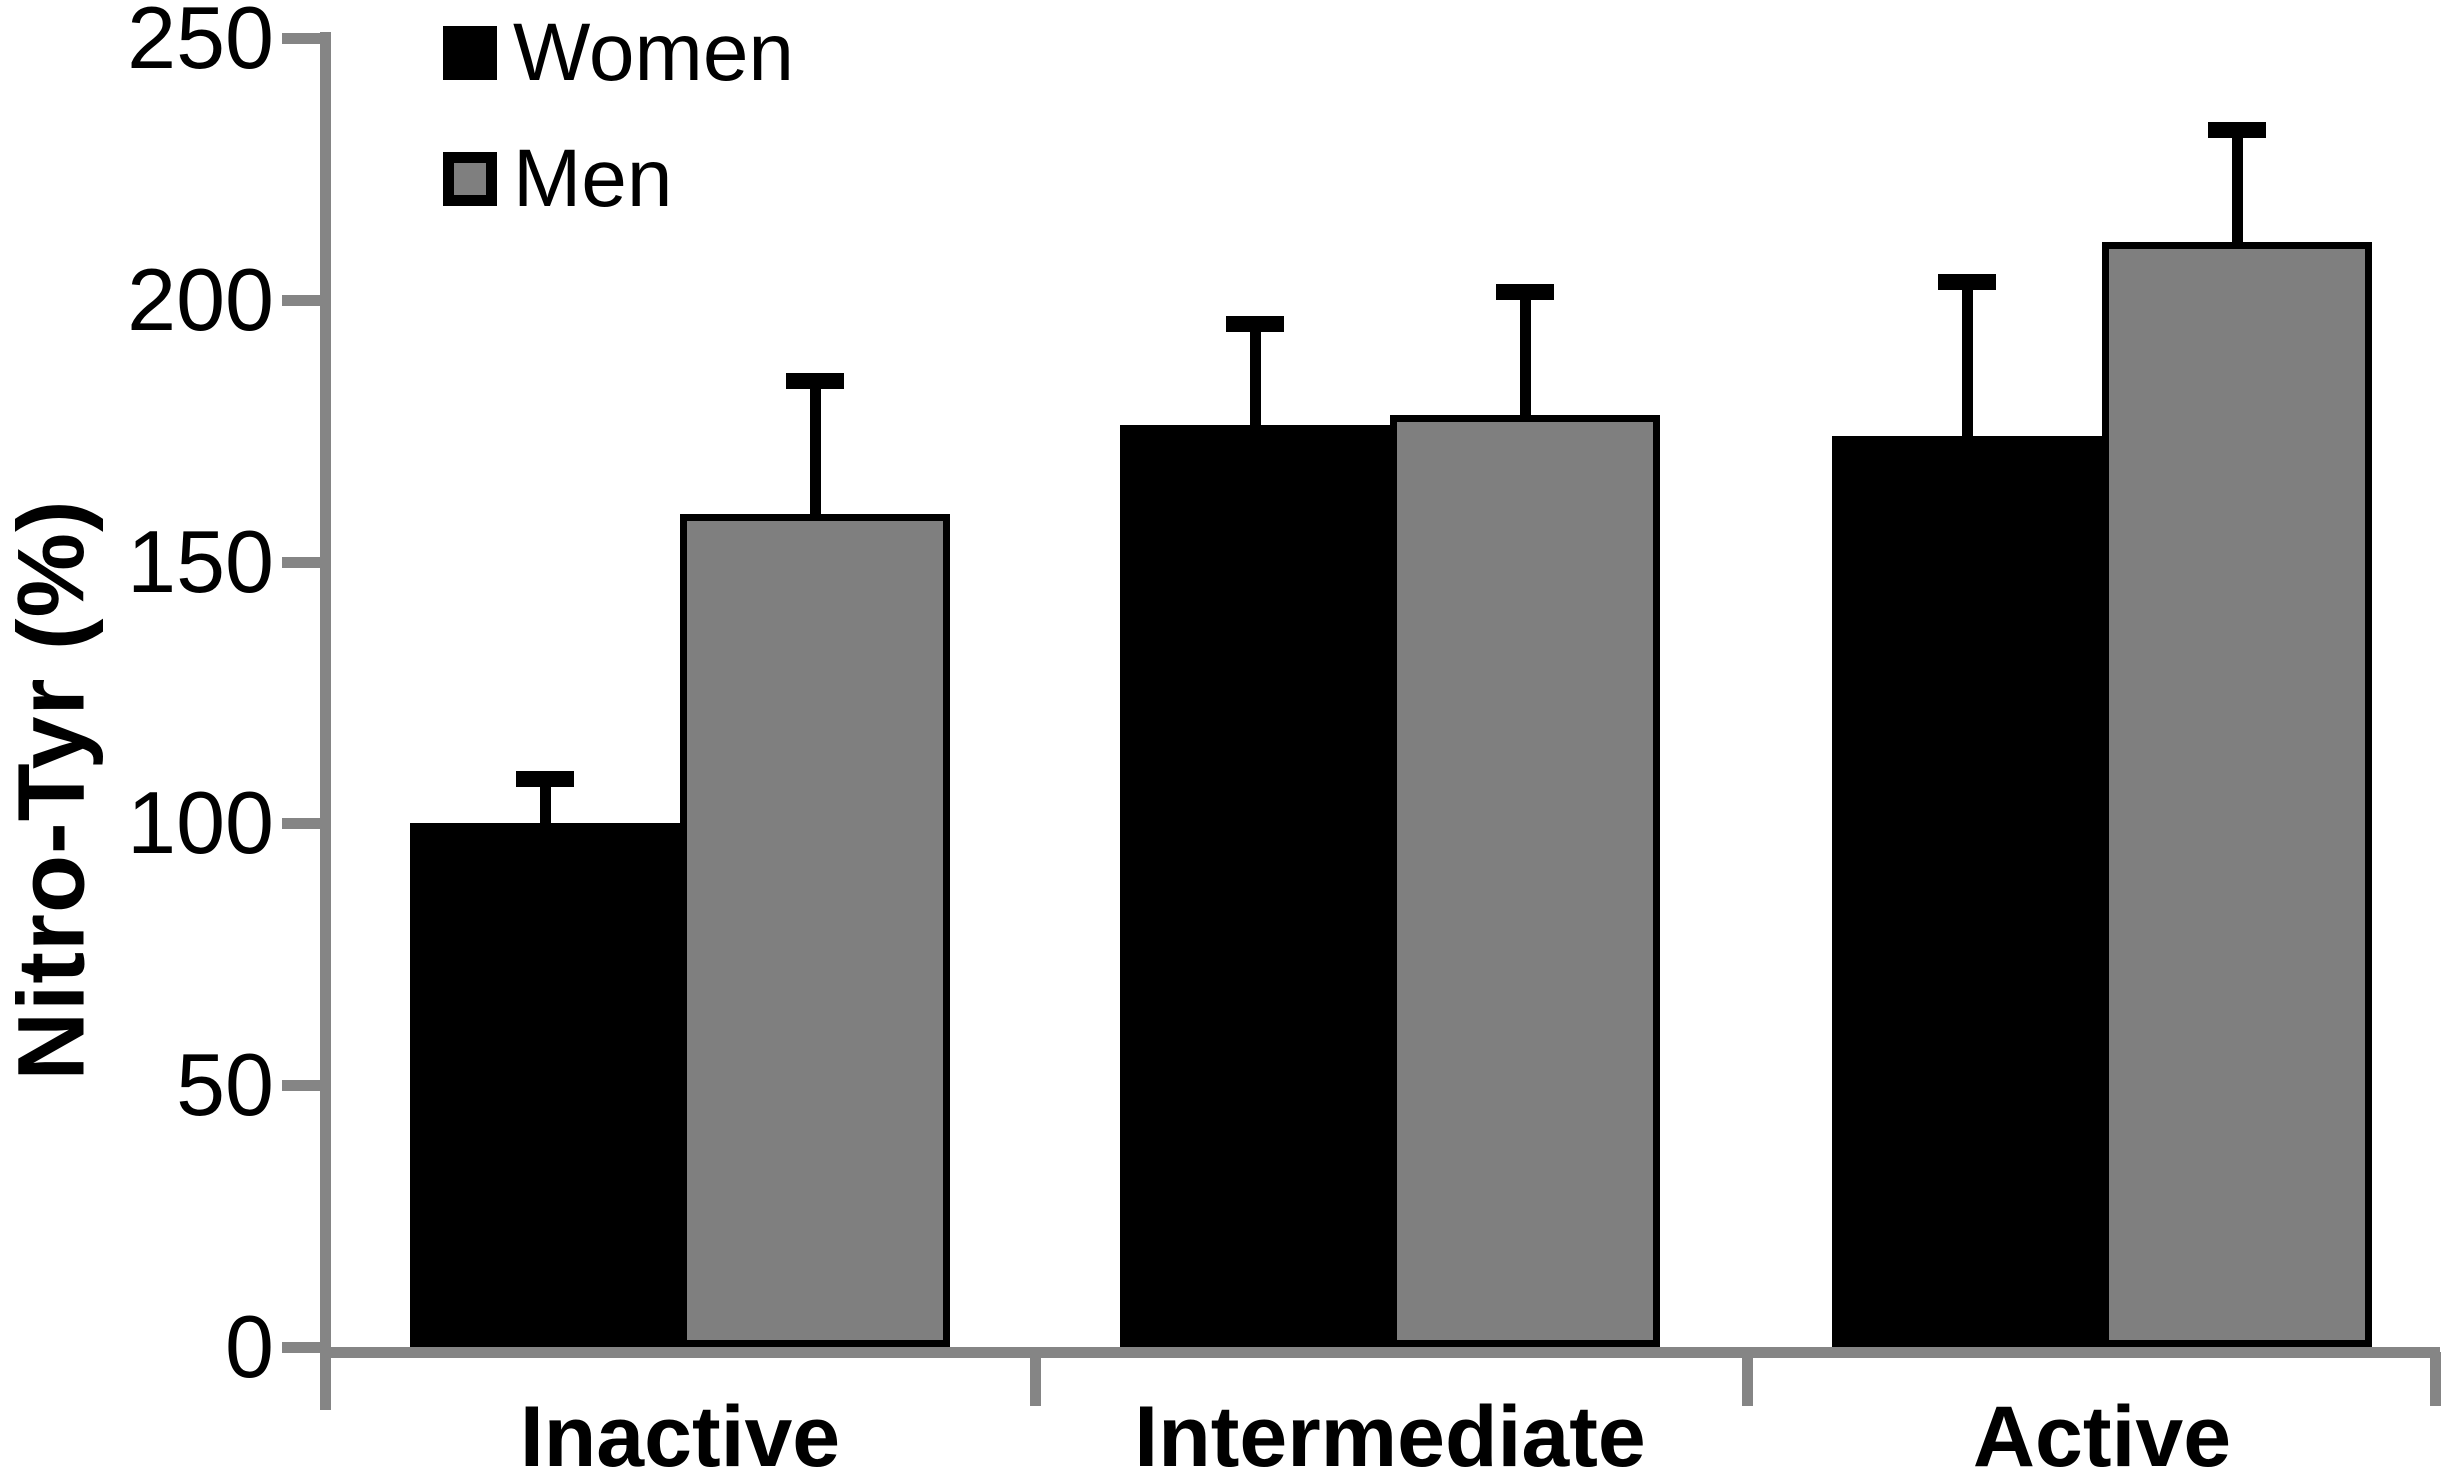 The width and height of the screenshot is (2443, 1480). I want to click on y-axis-tick-label: 0, so click(249, 1346).